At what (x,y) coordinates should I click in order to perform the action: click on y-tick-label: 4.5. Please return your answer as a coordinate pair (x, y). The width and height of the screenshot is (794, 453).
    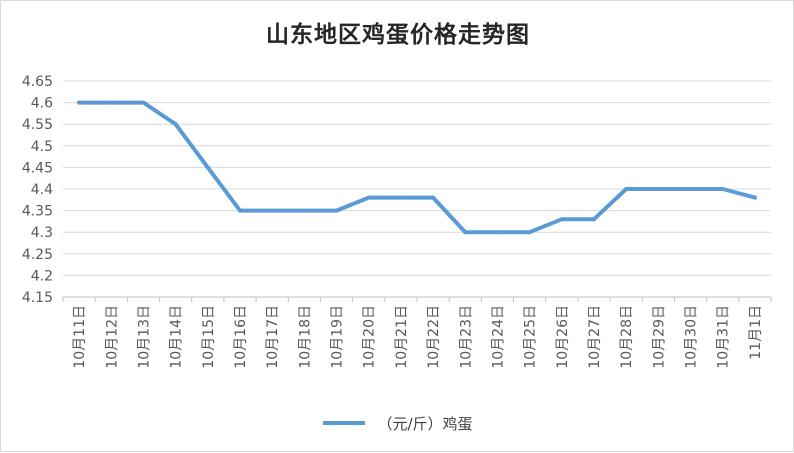
    Looking at the image, I should click on (42, 147).